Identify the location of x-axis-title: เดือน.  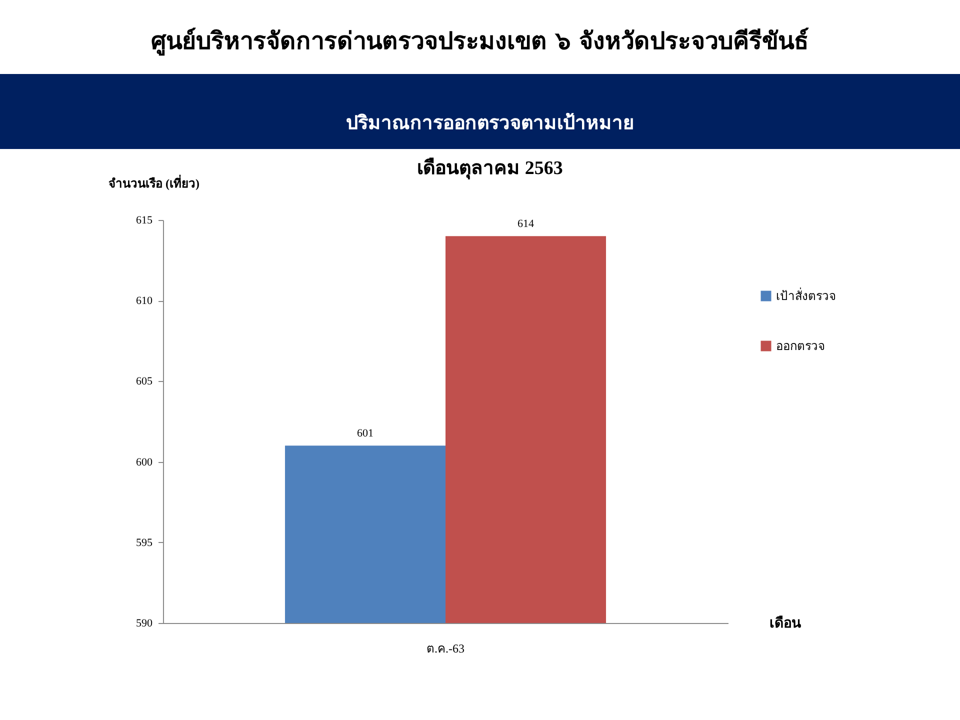
(786, 624).